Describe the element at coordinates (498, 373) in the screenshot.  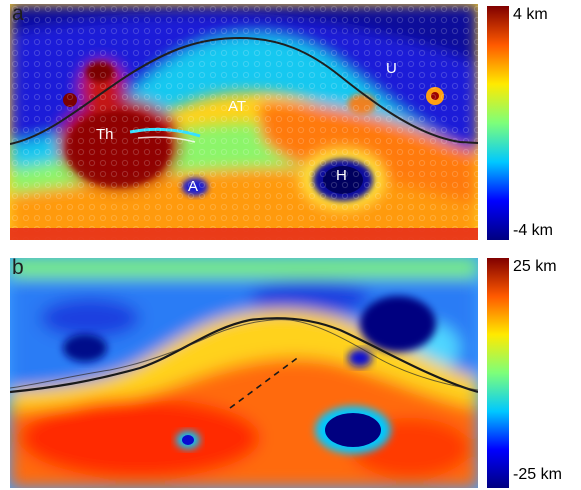
I see `colorbar-b` at that location.